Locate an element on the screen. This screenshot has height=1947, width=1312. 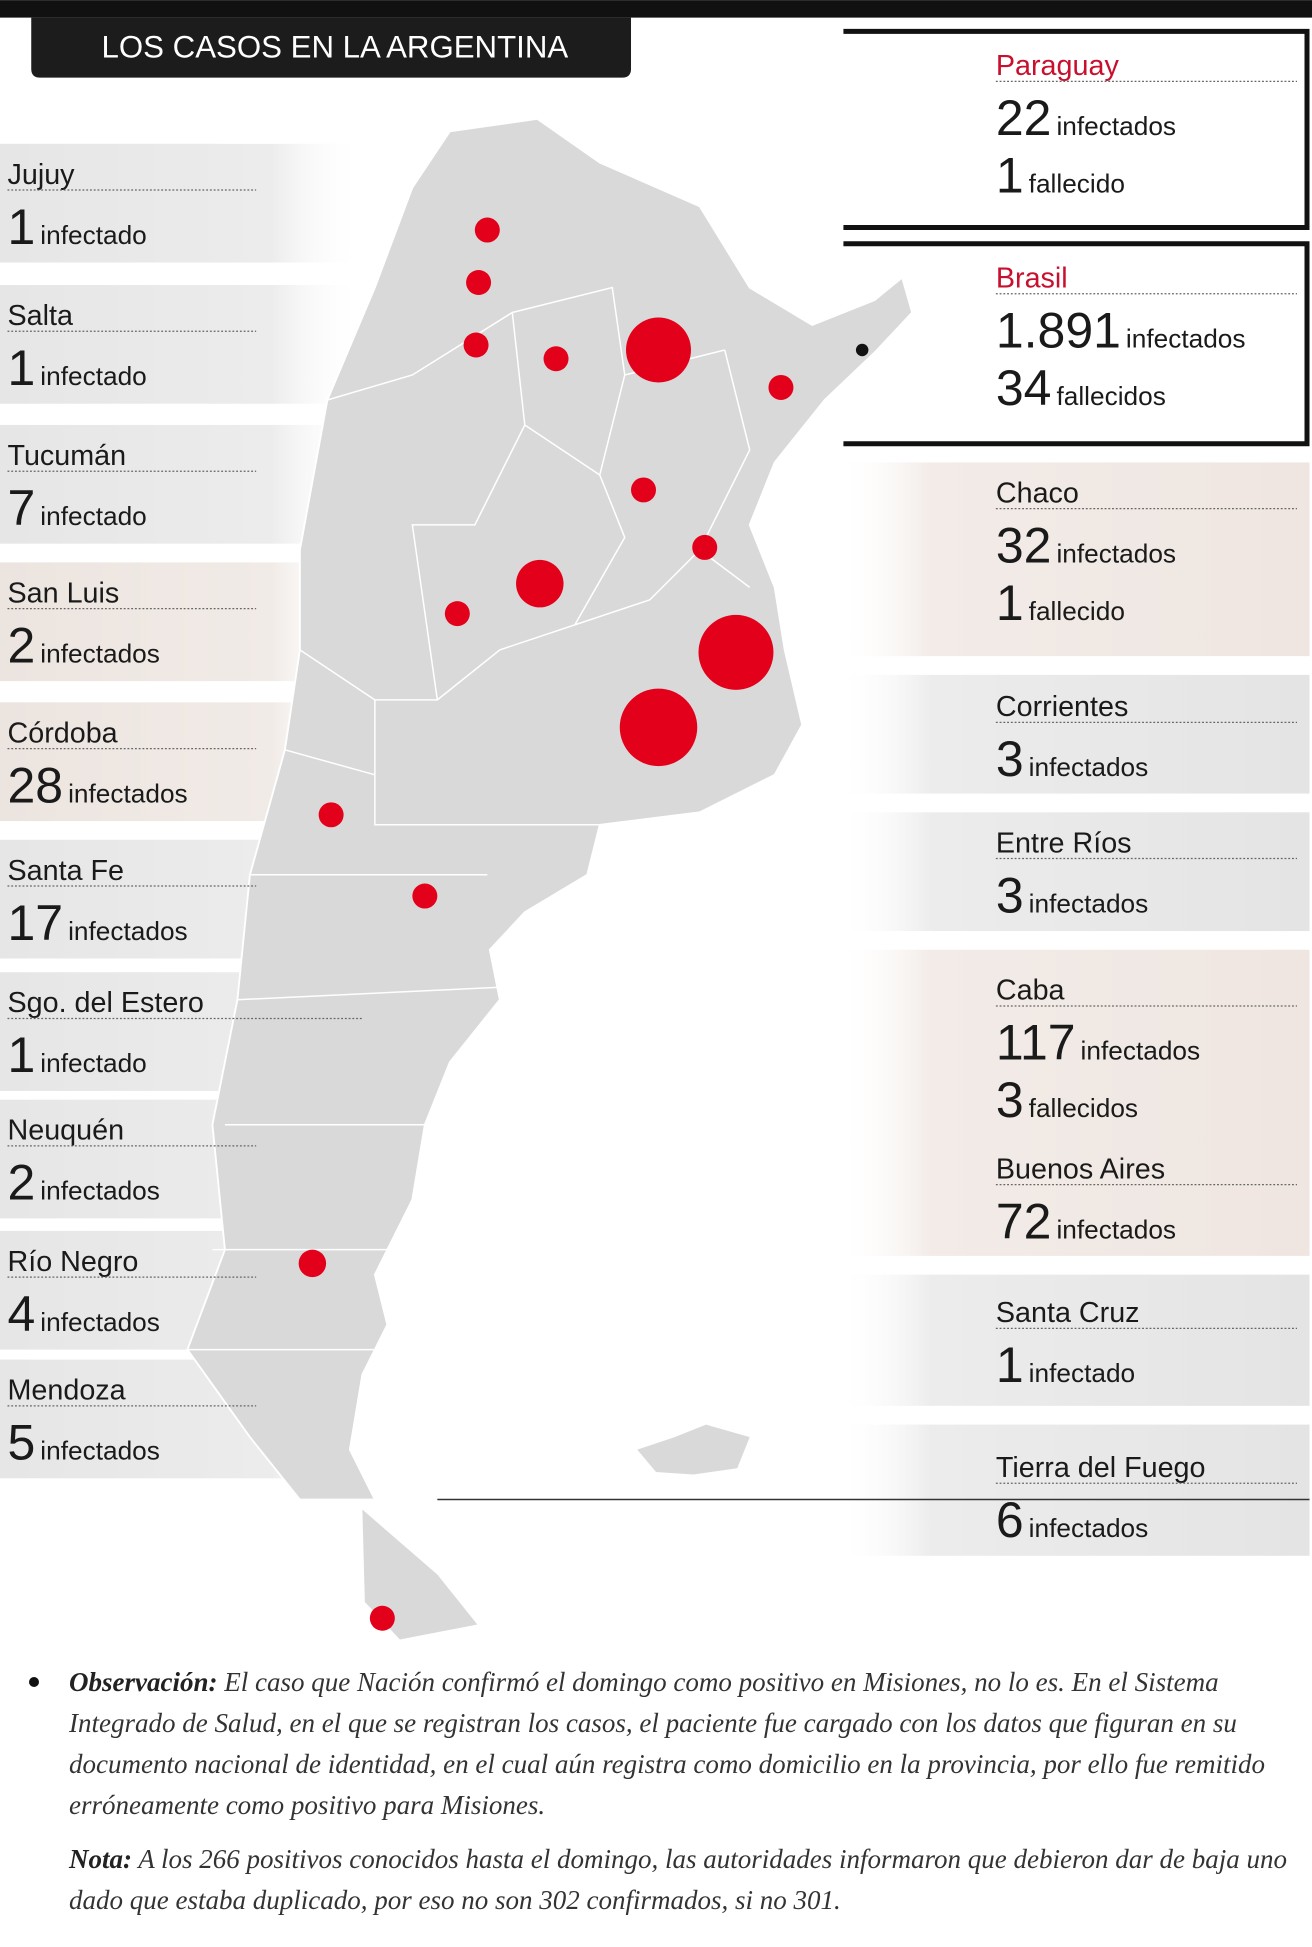
count-line: 22 infectados is located at coordinates (1086, 118).